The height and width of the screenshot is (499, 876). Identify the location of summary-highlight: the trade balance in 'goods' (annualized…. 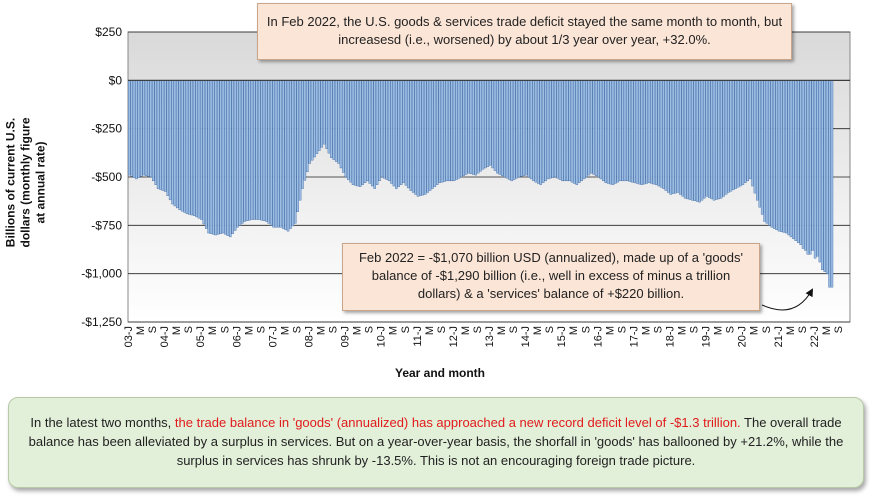
(457, 422).